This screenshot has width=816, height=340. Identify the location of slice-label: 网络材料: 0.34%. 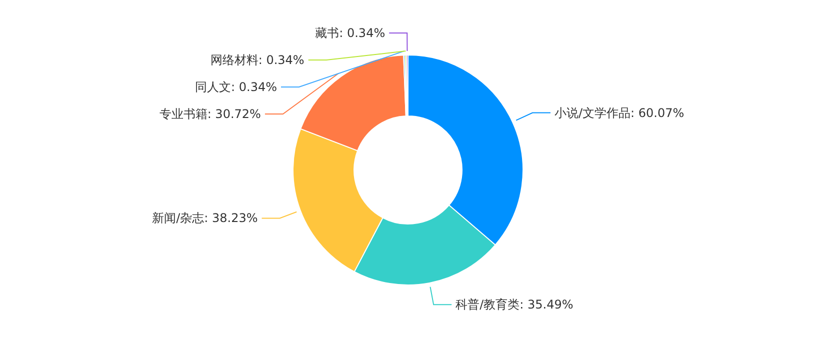
(257, 60).